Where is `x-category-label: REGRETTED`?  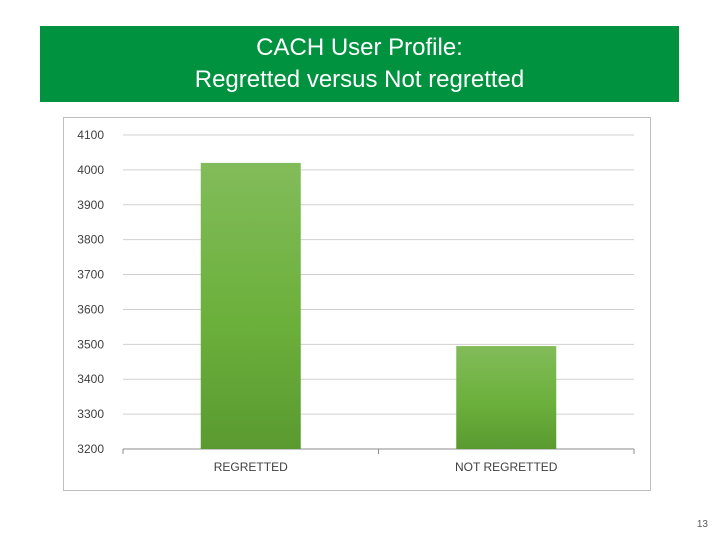 x-category-label: REGRETTED is located at coordinates (251, 467).